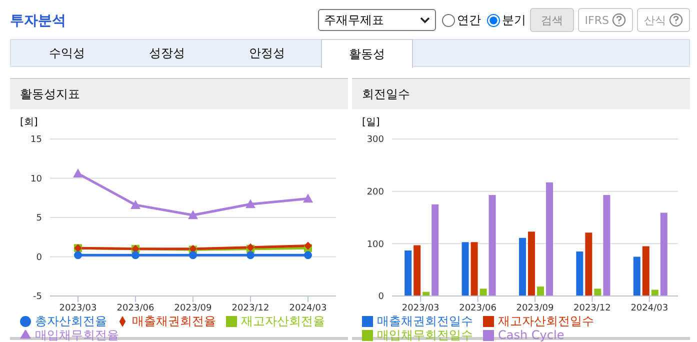 The height and width of the screenshot is (342, 697). What do you see at coordinates (468, 20) in the screenshot?
I see `text: 연간` at bounding box center [468, 20].